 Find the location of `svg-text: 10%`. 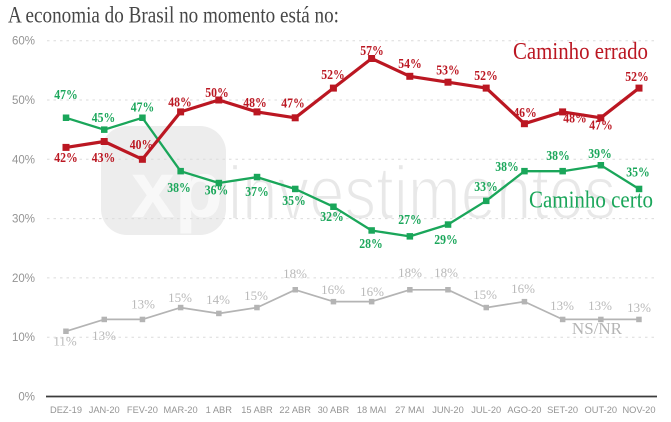

svg-text: 10% is located at coordinates (23, 338).